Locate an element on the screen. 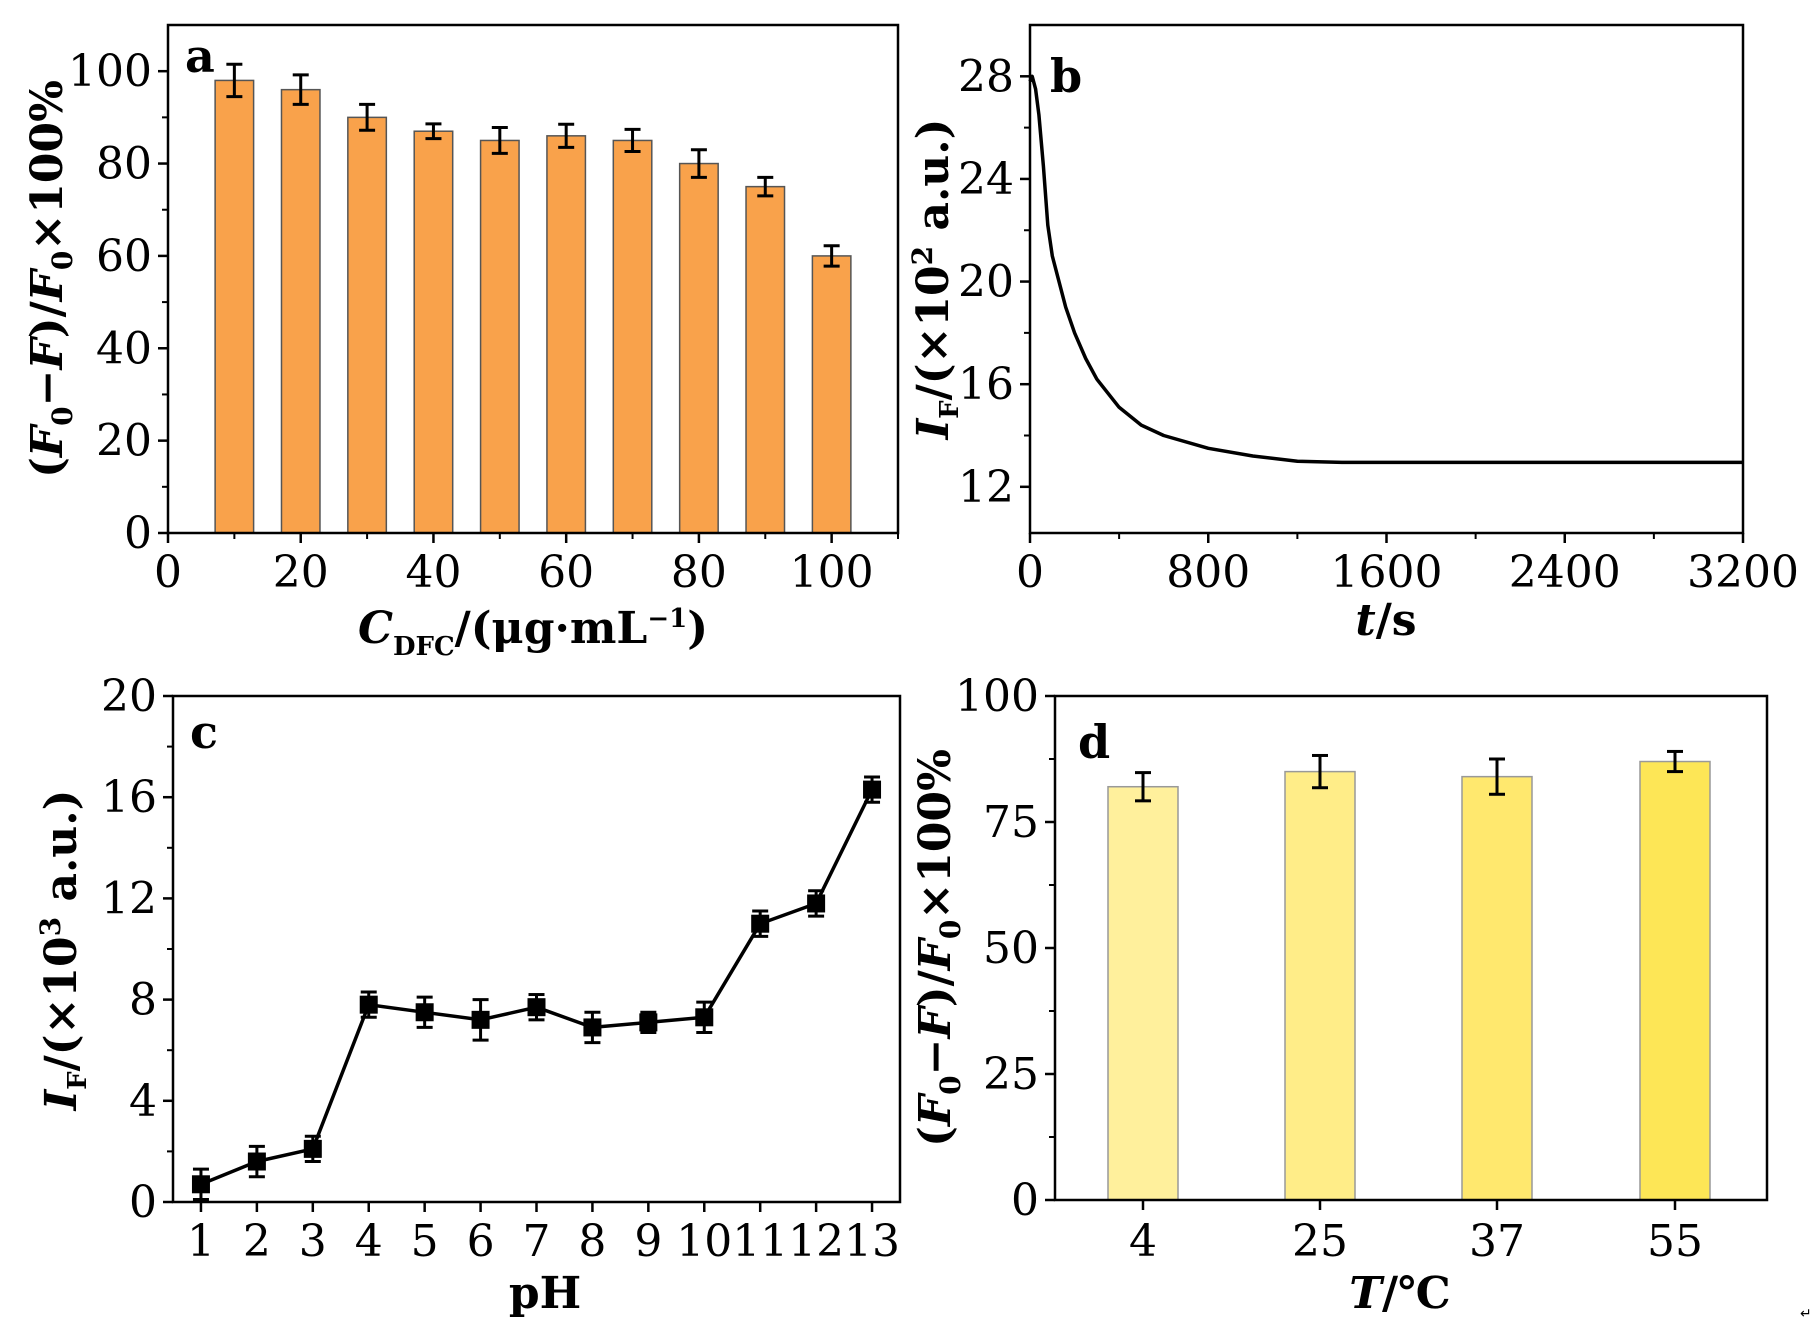 The width and height of the screenshot is (1819, 1323). x-tick-label: 25 is located at coordinates (1320, 1241).